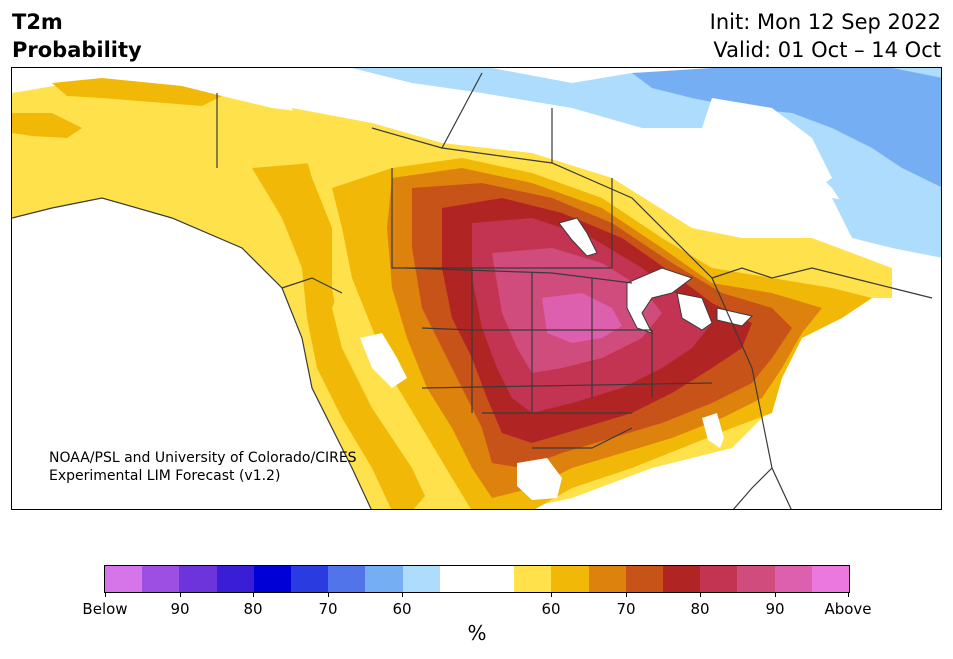 The height and width of the screenshot is (659, 953). Describe the element at coordinates (328, 609) in the screenshot. I see `colorbar-tick-below-70: 70` at that location.